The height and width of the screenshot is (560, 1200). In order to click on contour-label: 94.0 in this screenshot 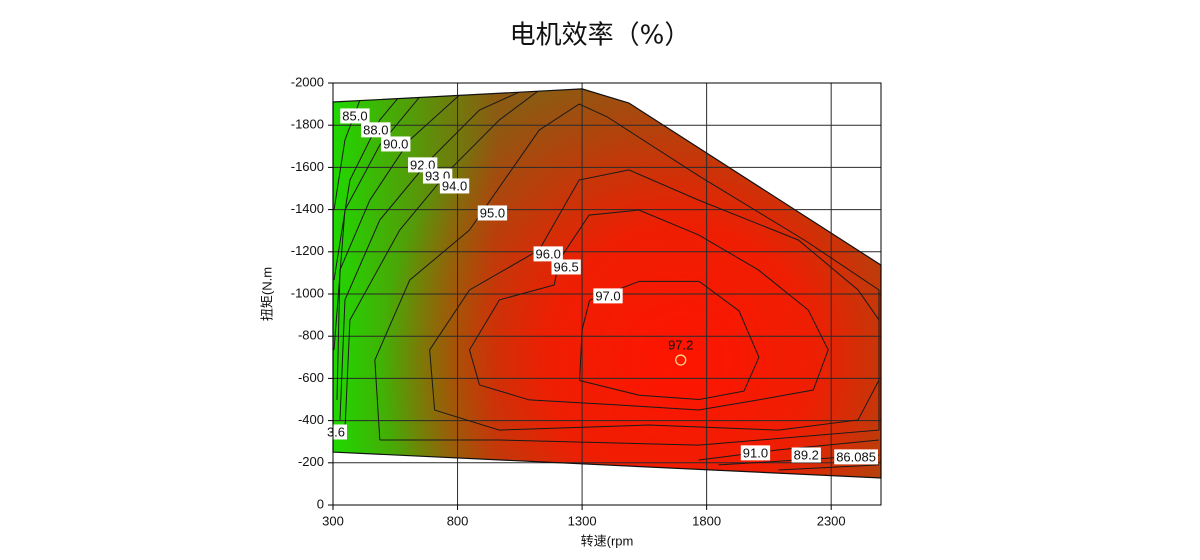, I will do `click(454, 186)`.